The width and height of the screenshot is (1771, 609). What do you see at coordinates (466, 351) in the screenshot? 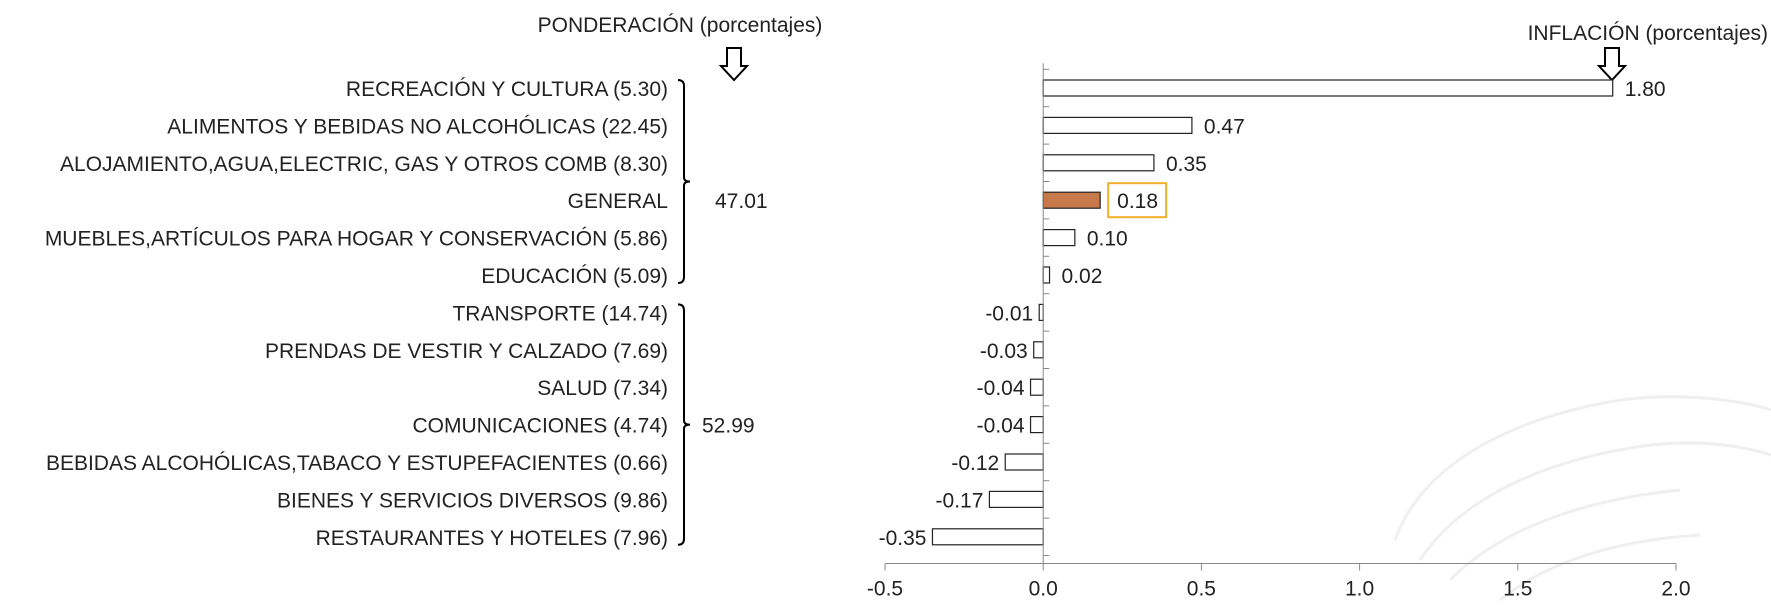
I see `category-label: PRENDAS DE VESTIR Y CALZADO (7.69)` at bounding box center [466, 351].